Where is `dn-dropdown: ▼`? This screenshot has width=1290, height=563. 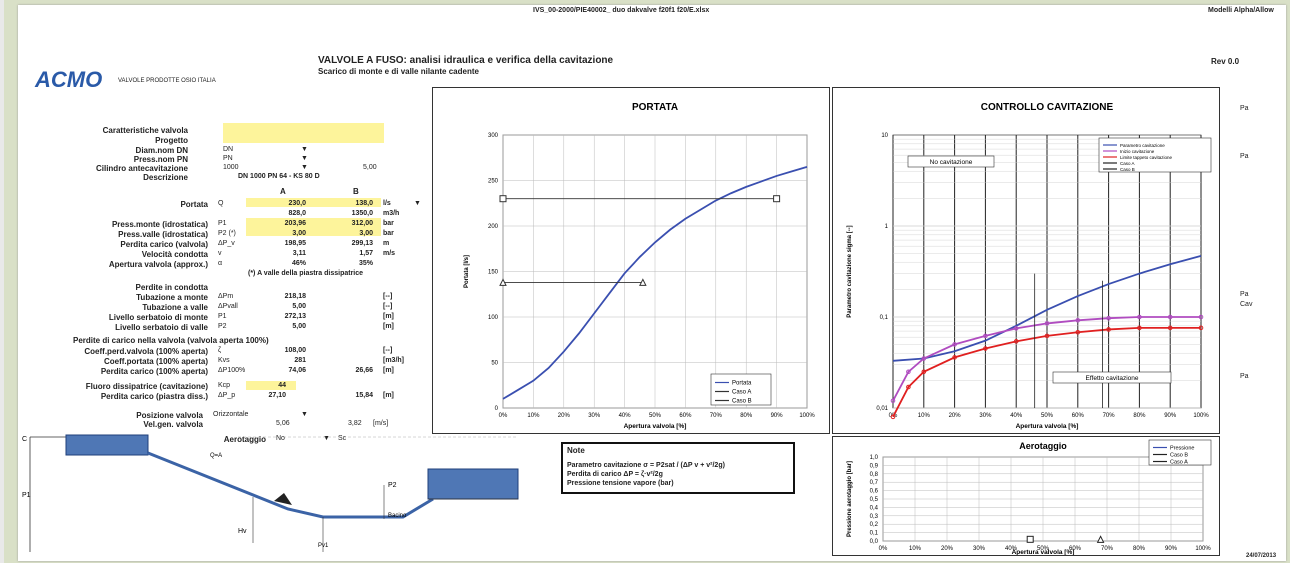
dn-dropdown: ▼ is located at coordinates (304, 149).